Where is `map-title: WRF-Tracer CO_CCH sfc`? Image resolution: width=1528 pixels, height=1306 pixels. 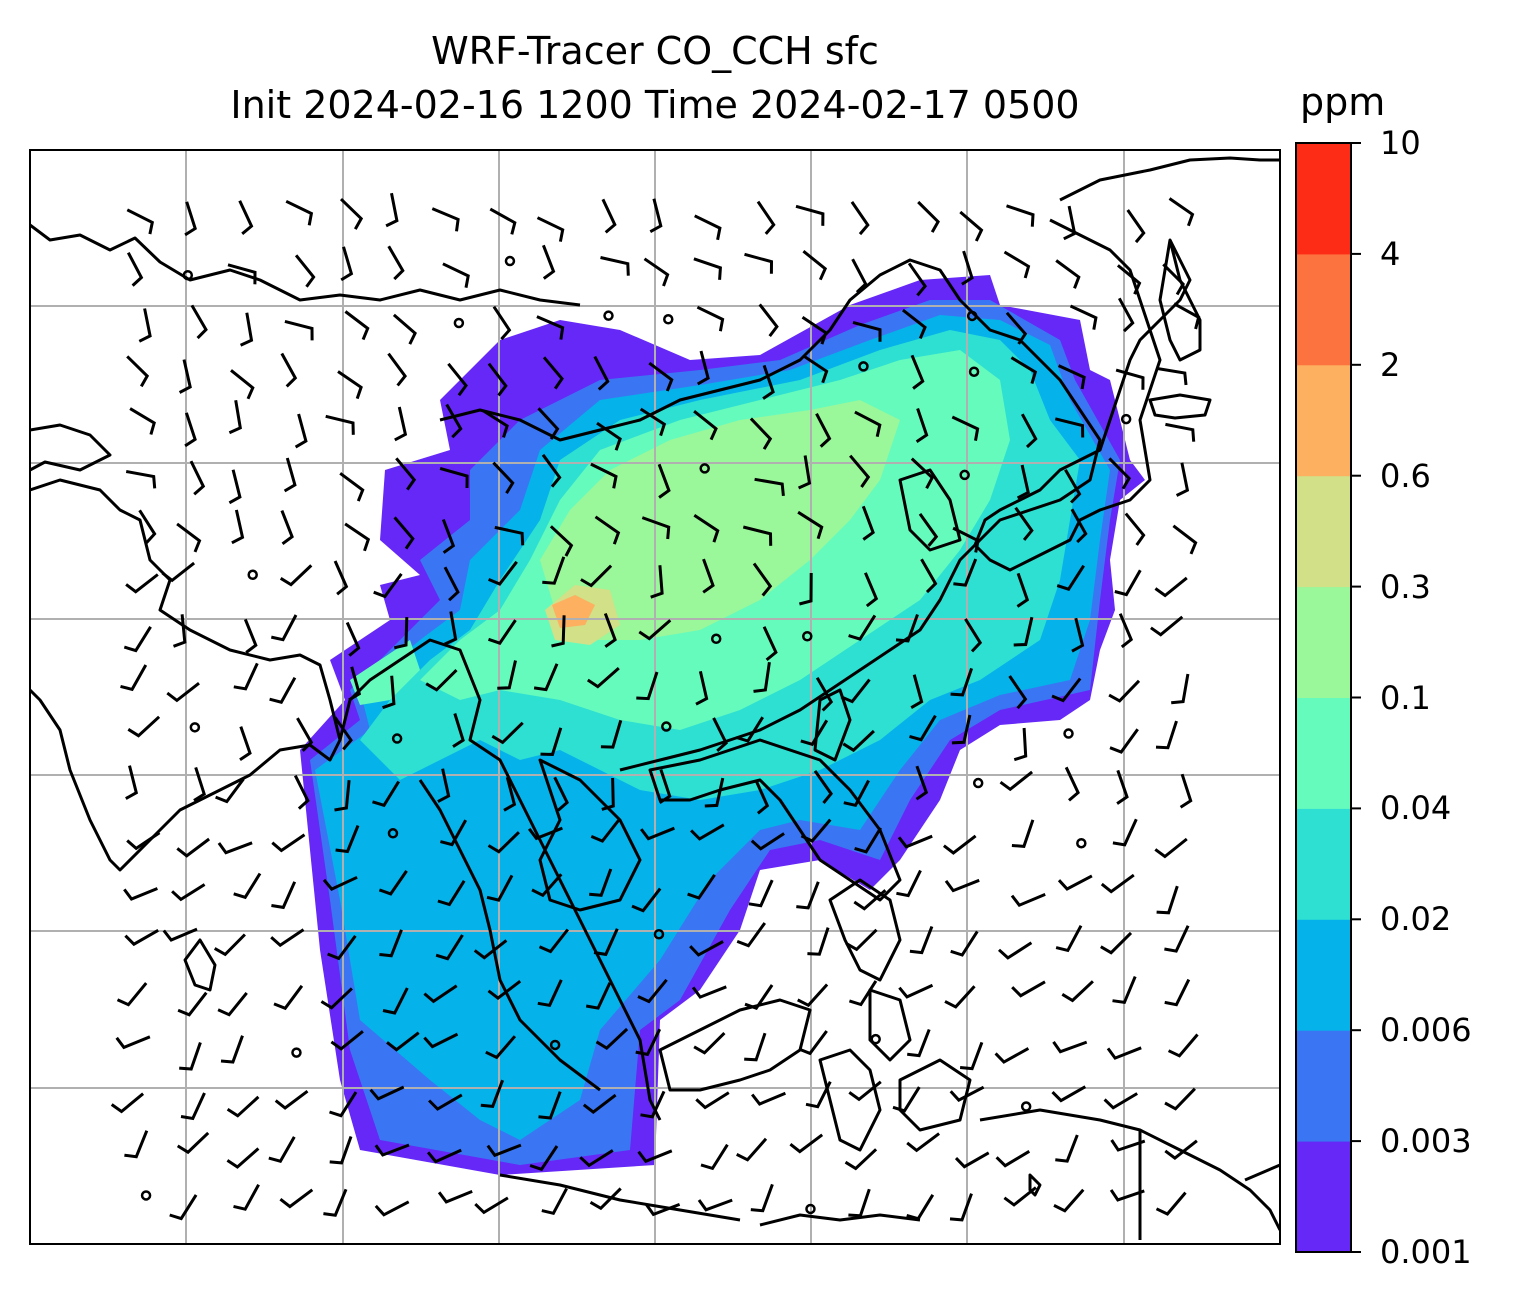
map-title: WRF-Tracer CO_CCH sfc is located at coordinates (655, 51).